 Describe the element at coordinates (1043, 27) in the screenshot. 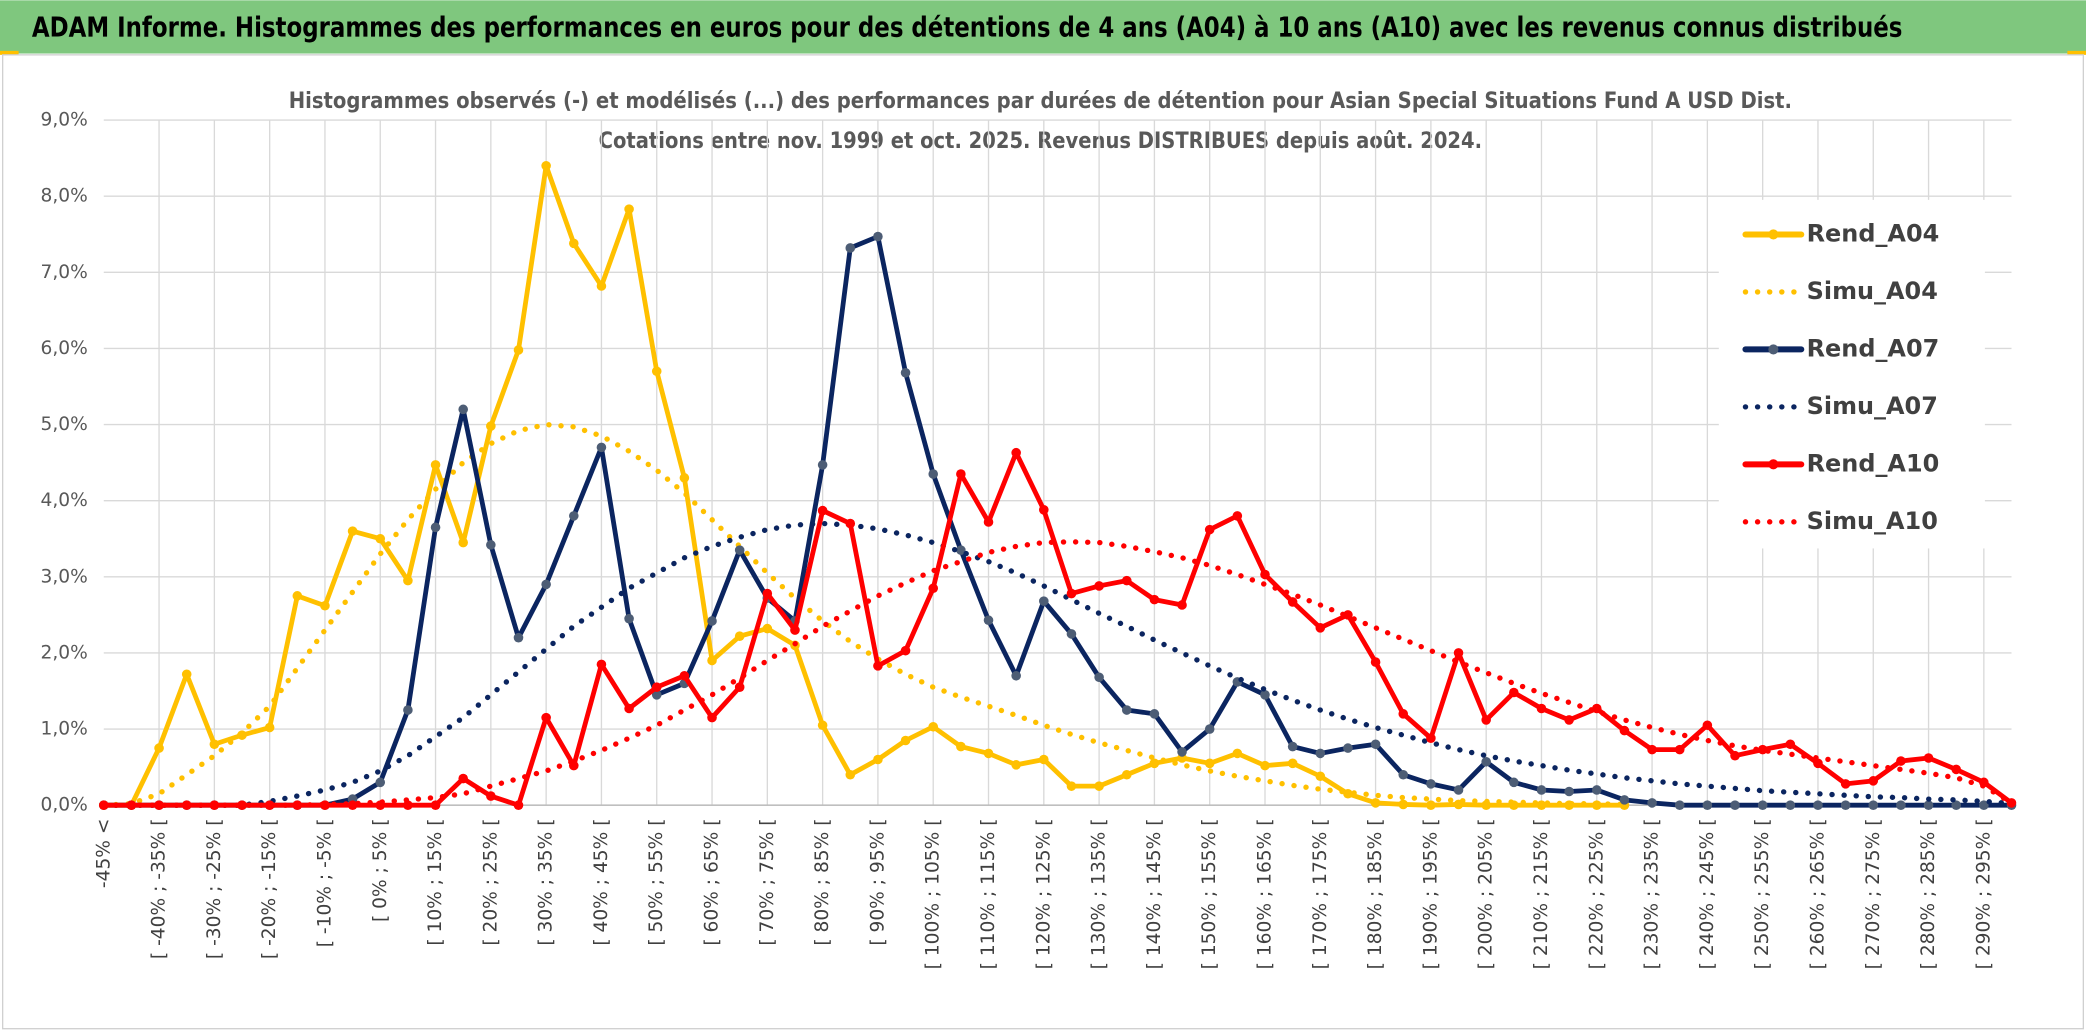

I see `header-bar` at that location.